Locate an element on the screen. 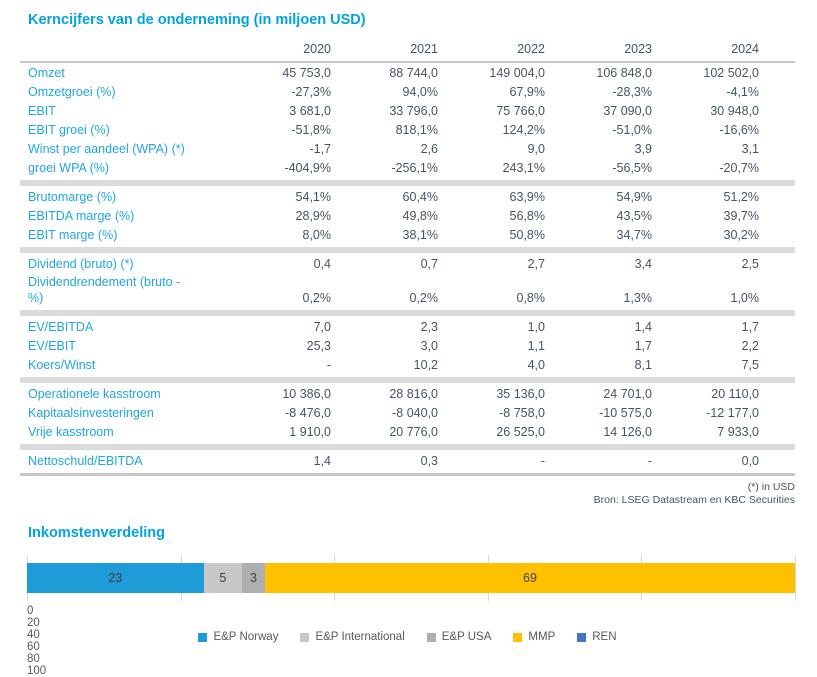 The image size is (817, 677). row-label: EV/EBITDA is located at coordinates (61, 327).